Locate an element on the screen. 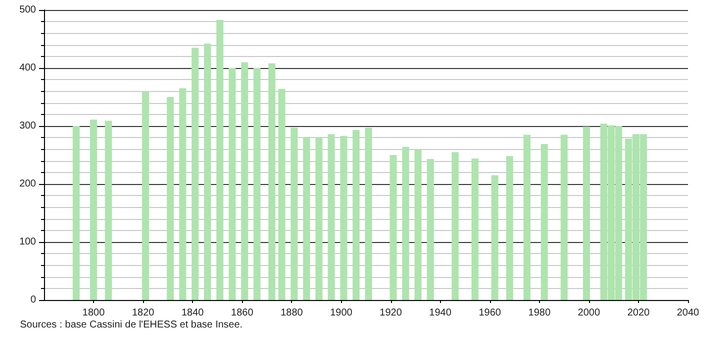  x-tick-label: 1940 is located at coordinates (440, 313).